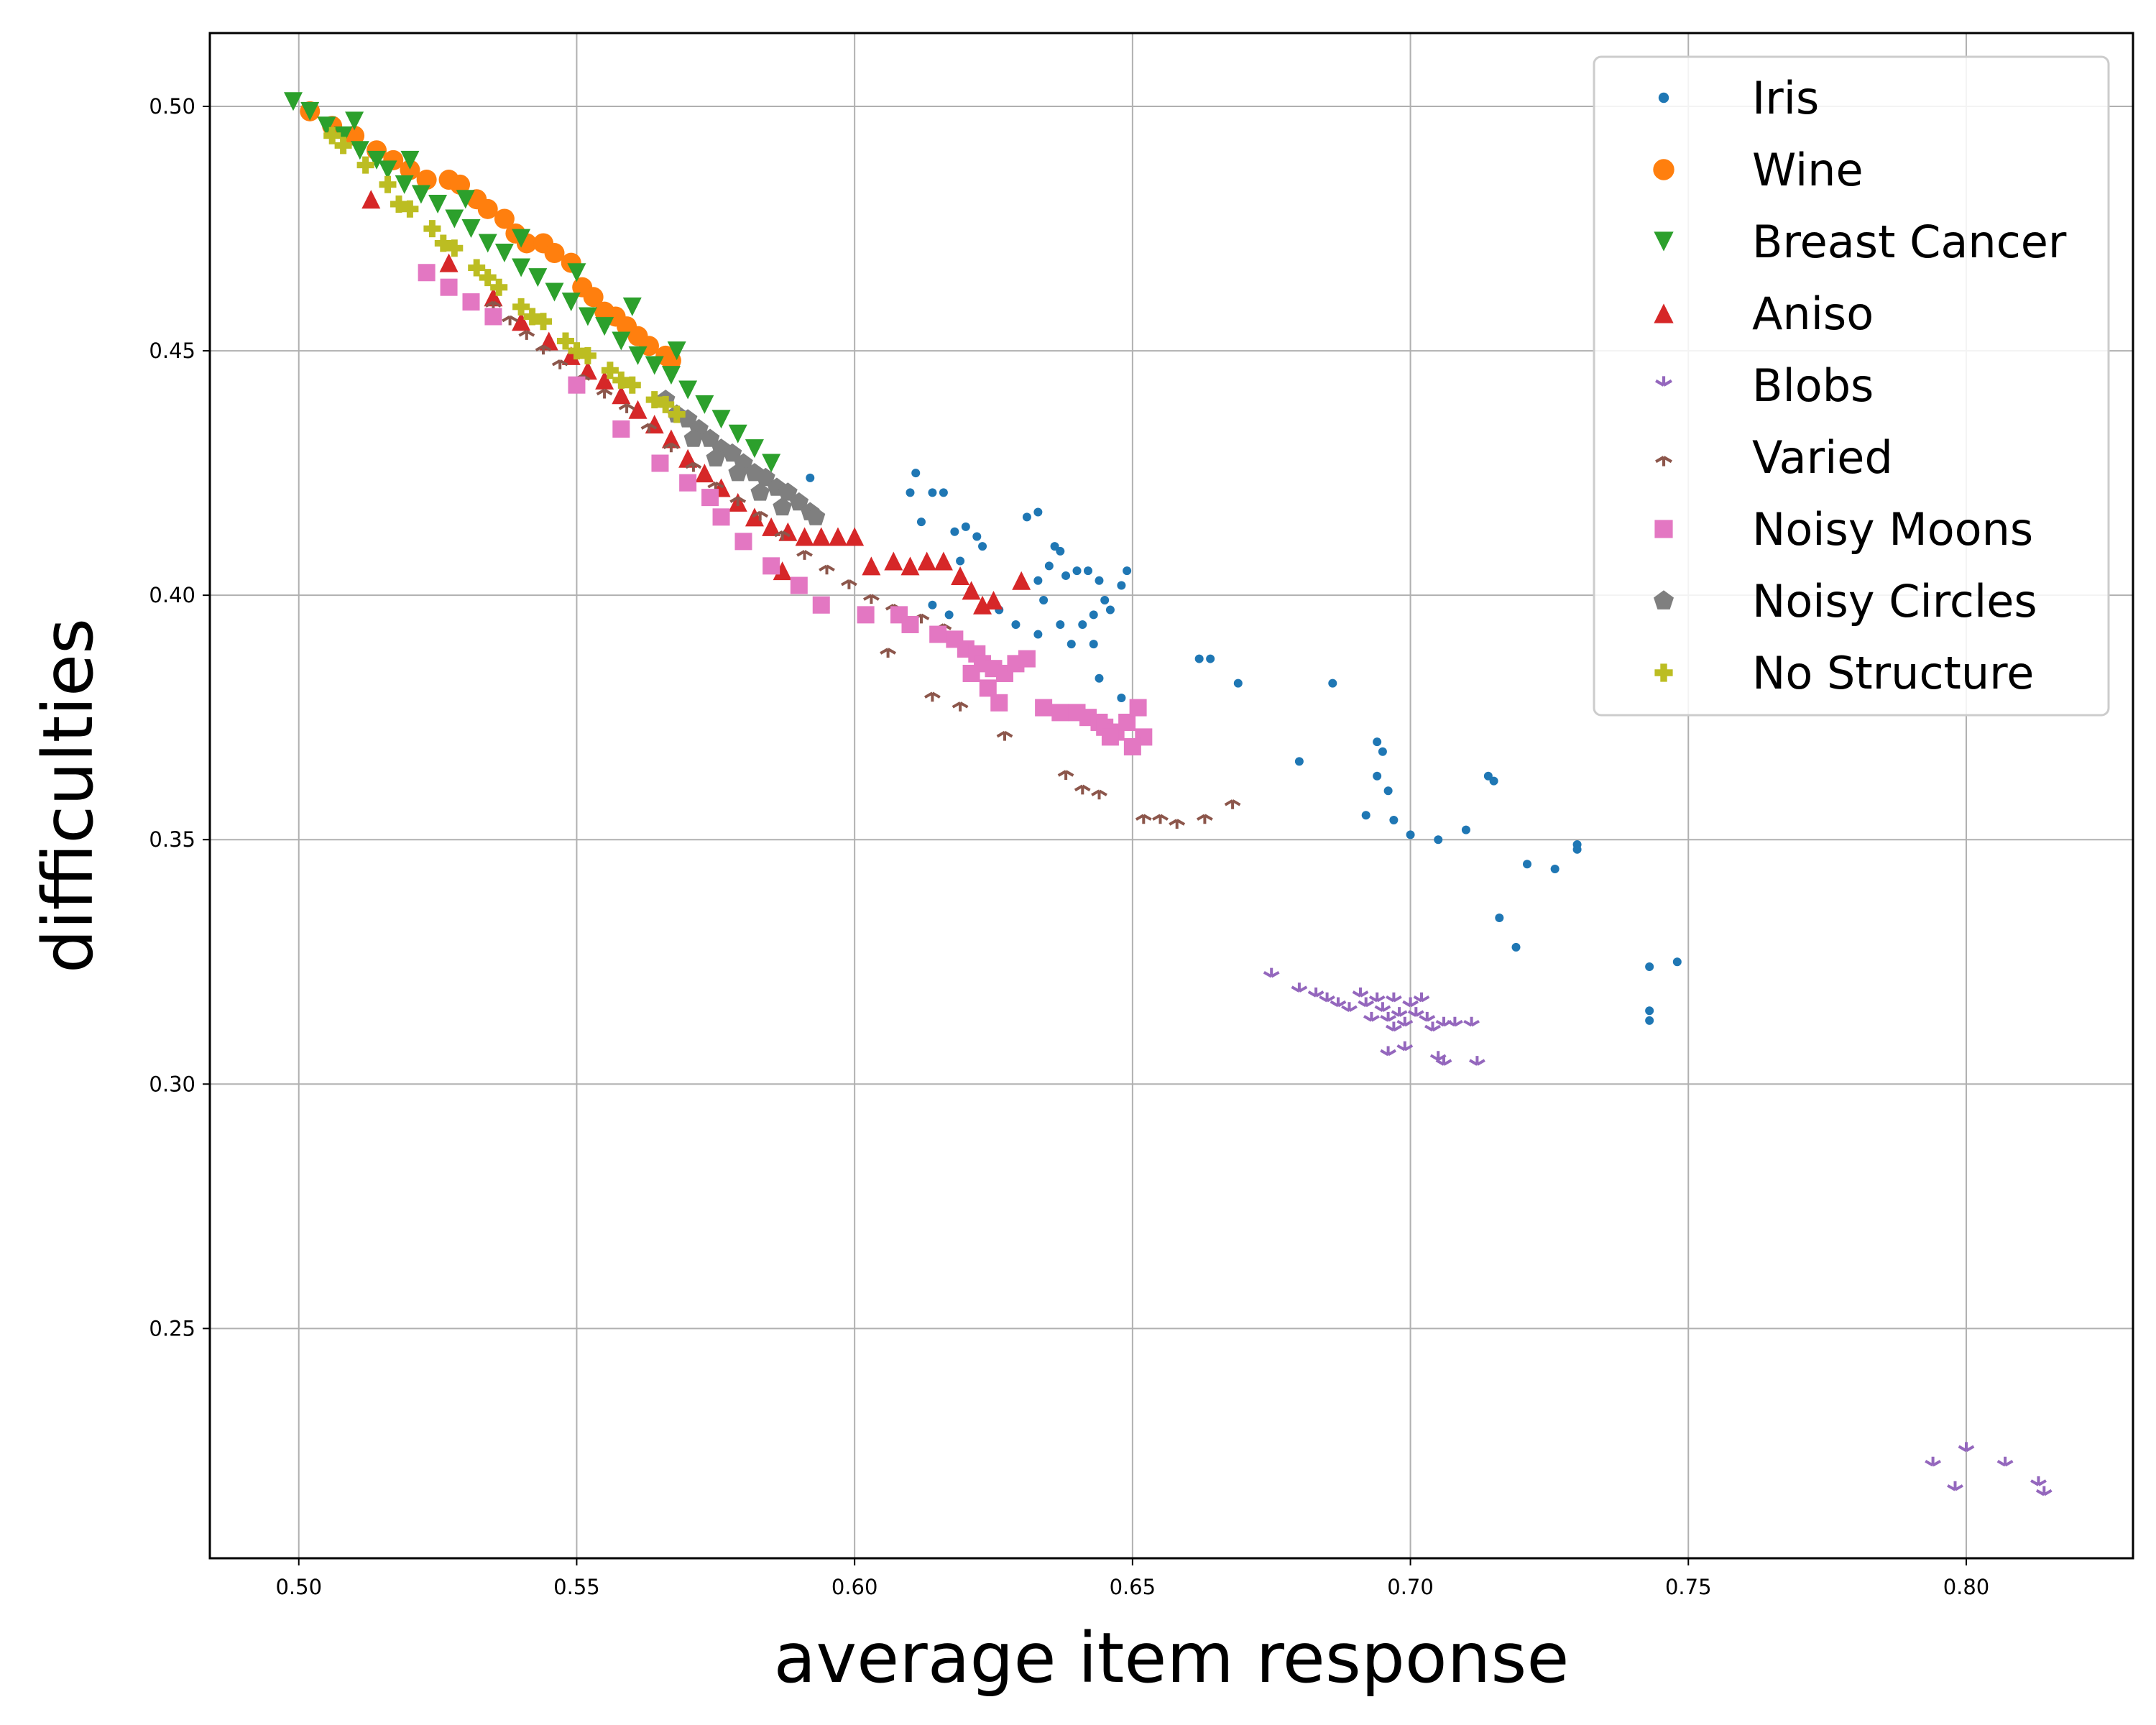 This screenshot has width=2156, height=1725. Describe the element at coordinates (1664, 169) in the screenshot. I see `legend-marker-wine` at that location.